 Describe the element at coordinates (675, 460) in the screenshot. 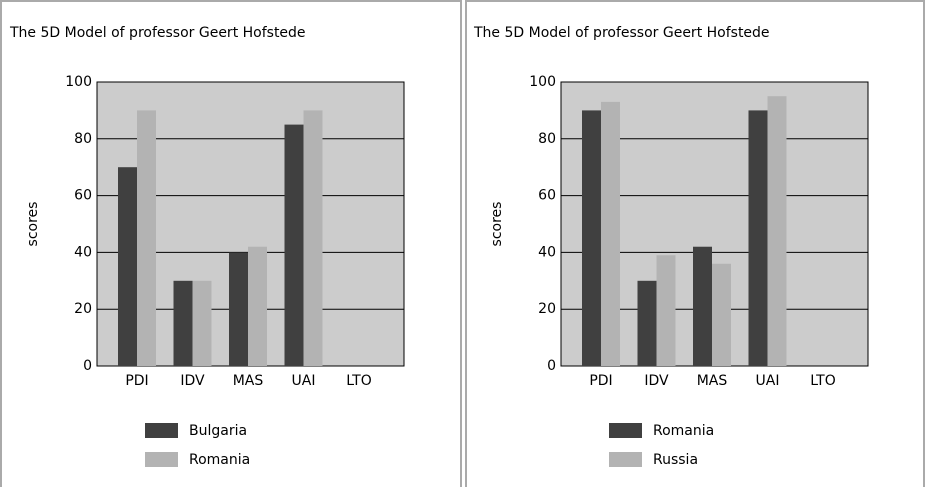

I see `legend-label: Russia` at that location.